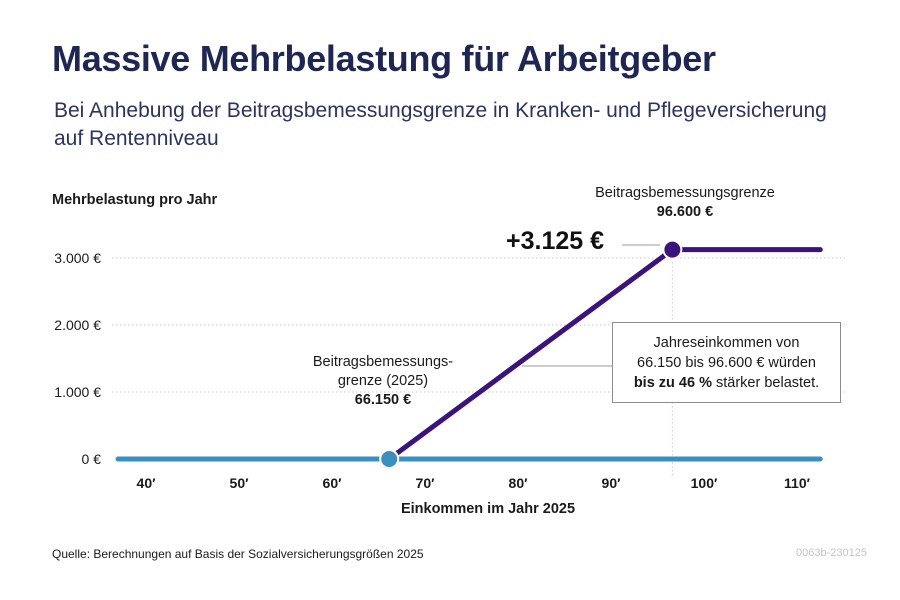 Image resolution: width=900 pixels, height=600 pixels. Describe the element at coordinates (383, 362) in the screenshot. I see `annotation-current-line1: Beitragsbemessungs-` at that location.